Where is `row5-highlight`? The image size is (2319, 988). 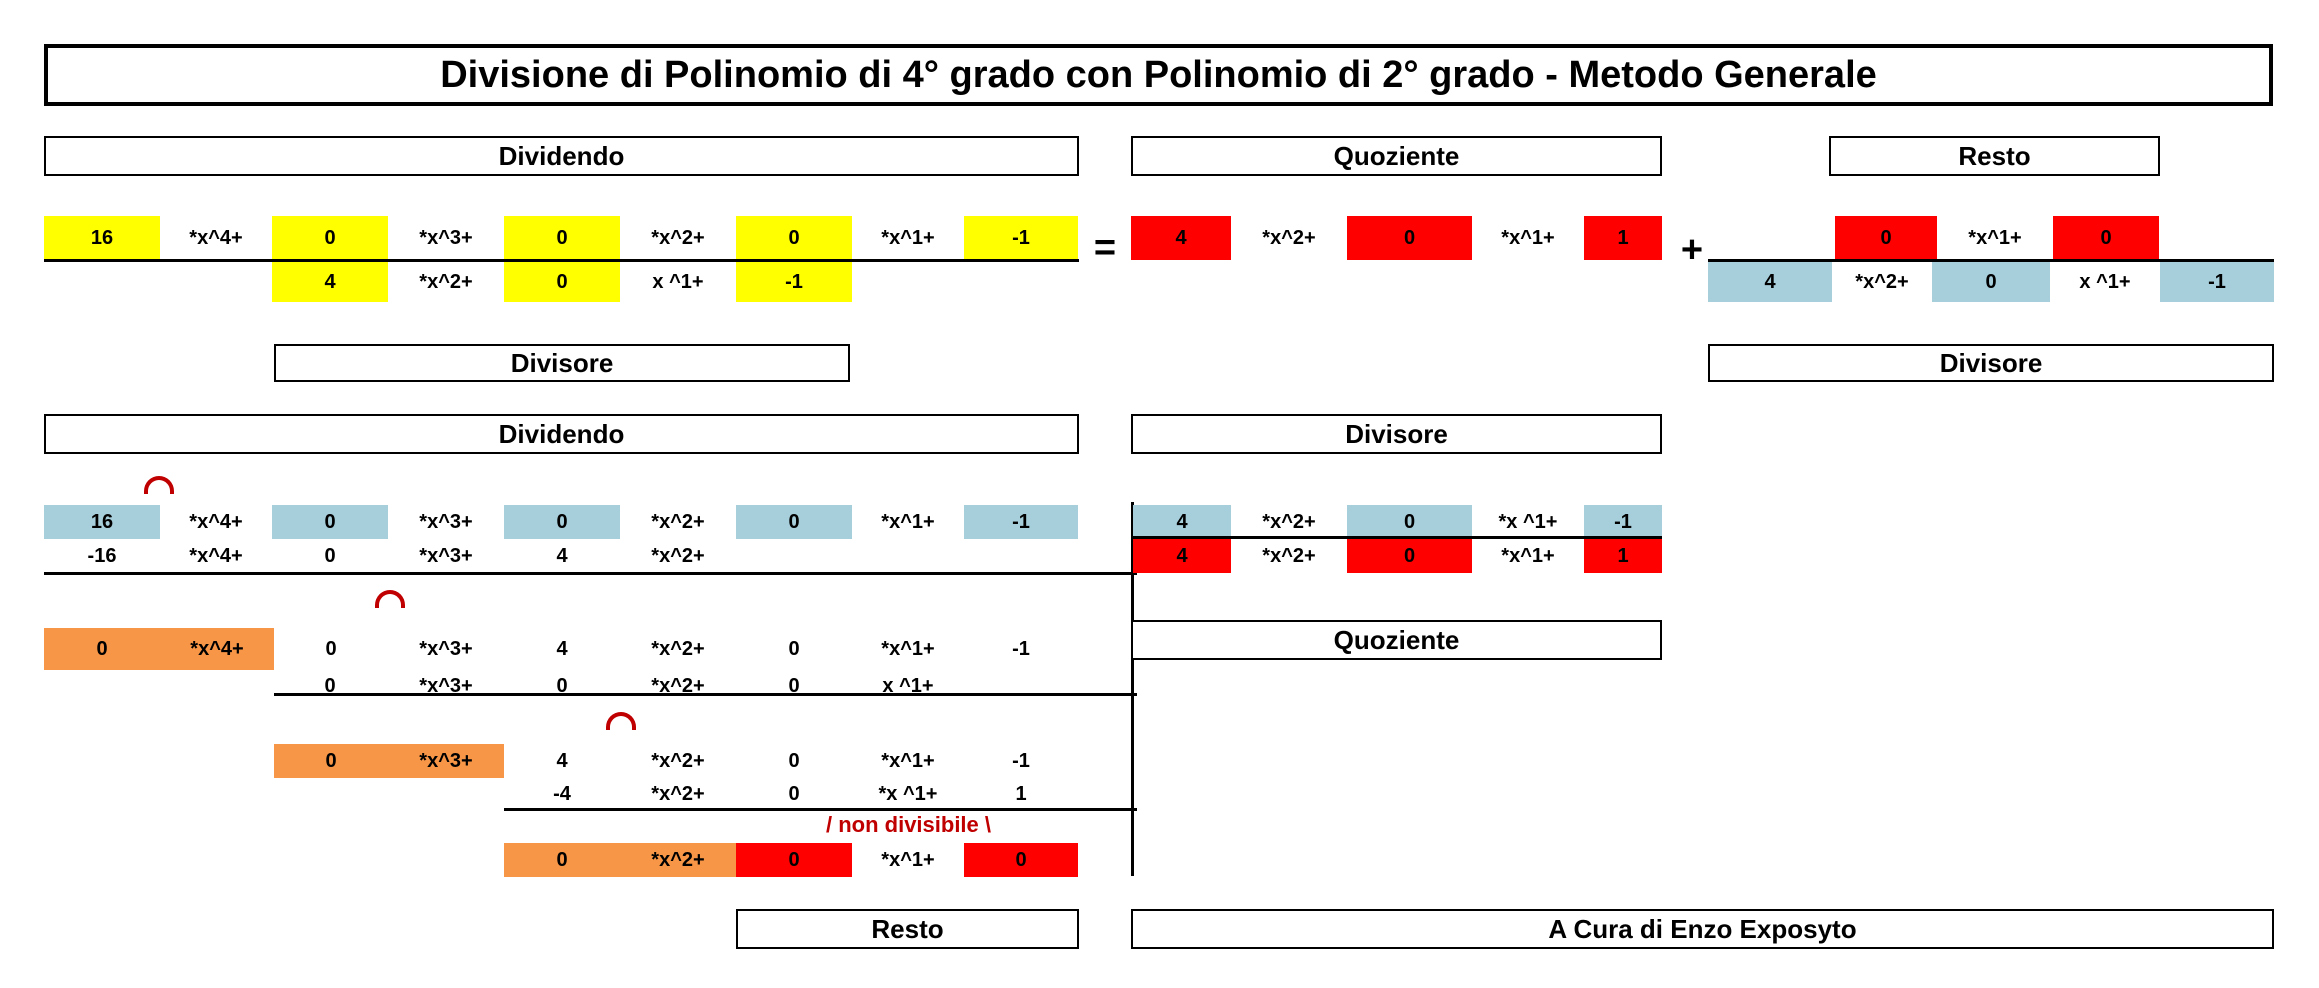
row5-highlight is located at coordinates (389, 761).